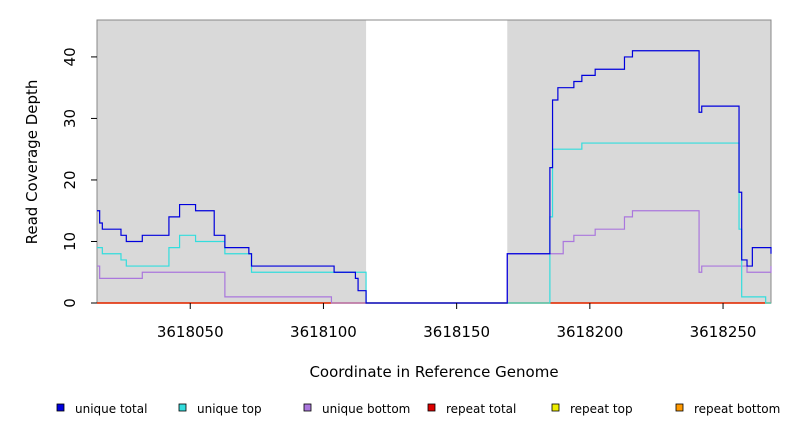 The height and width of the screenshot is (432, 792). Describe the element at coordinates (737, 409) in the screenshot. I see `legend-label-repeat-bottom: repeat bottom` at that location.